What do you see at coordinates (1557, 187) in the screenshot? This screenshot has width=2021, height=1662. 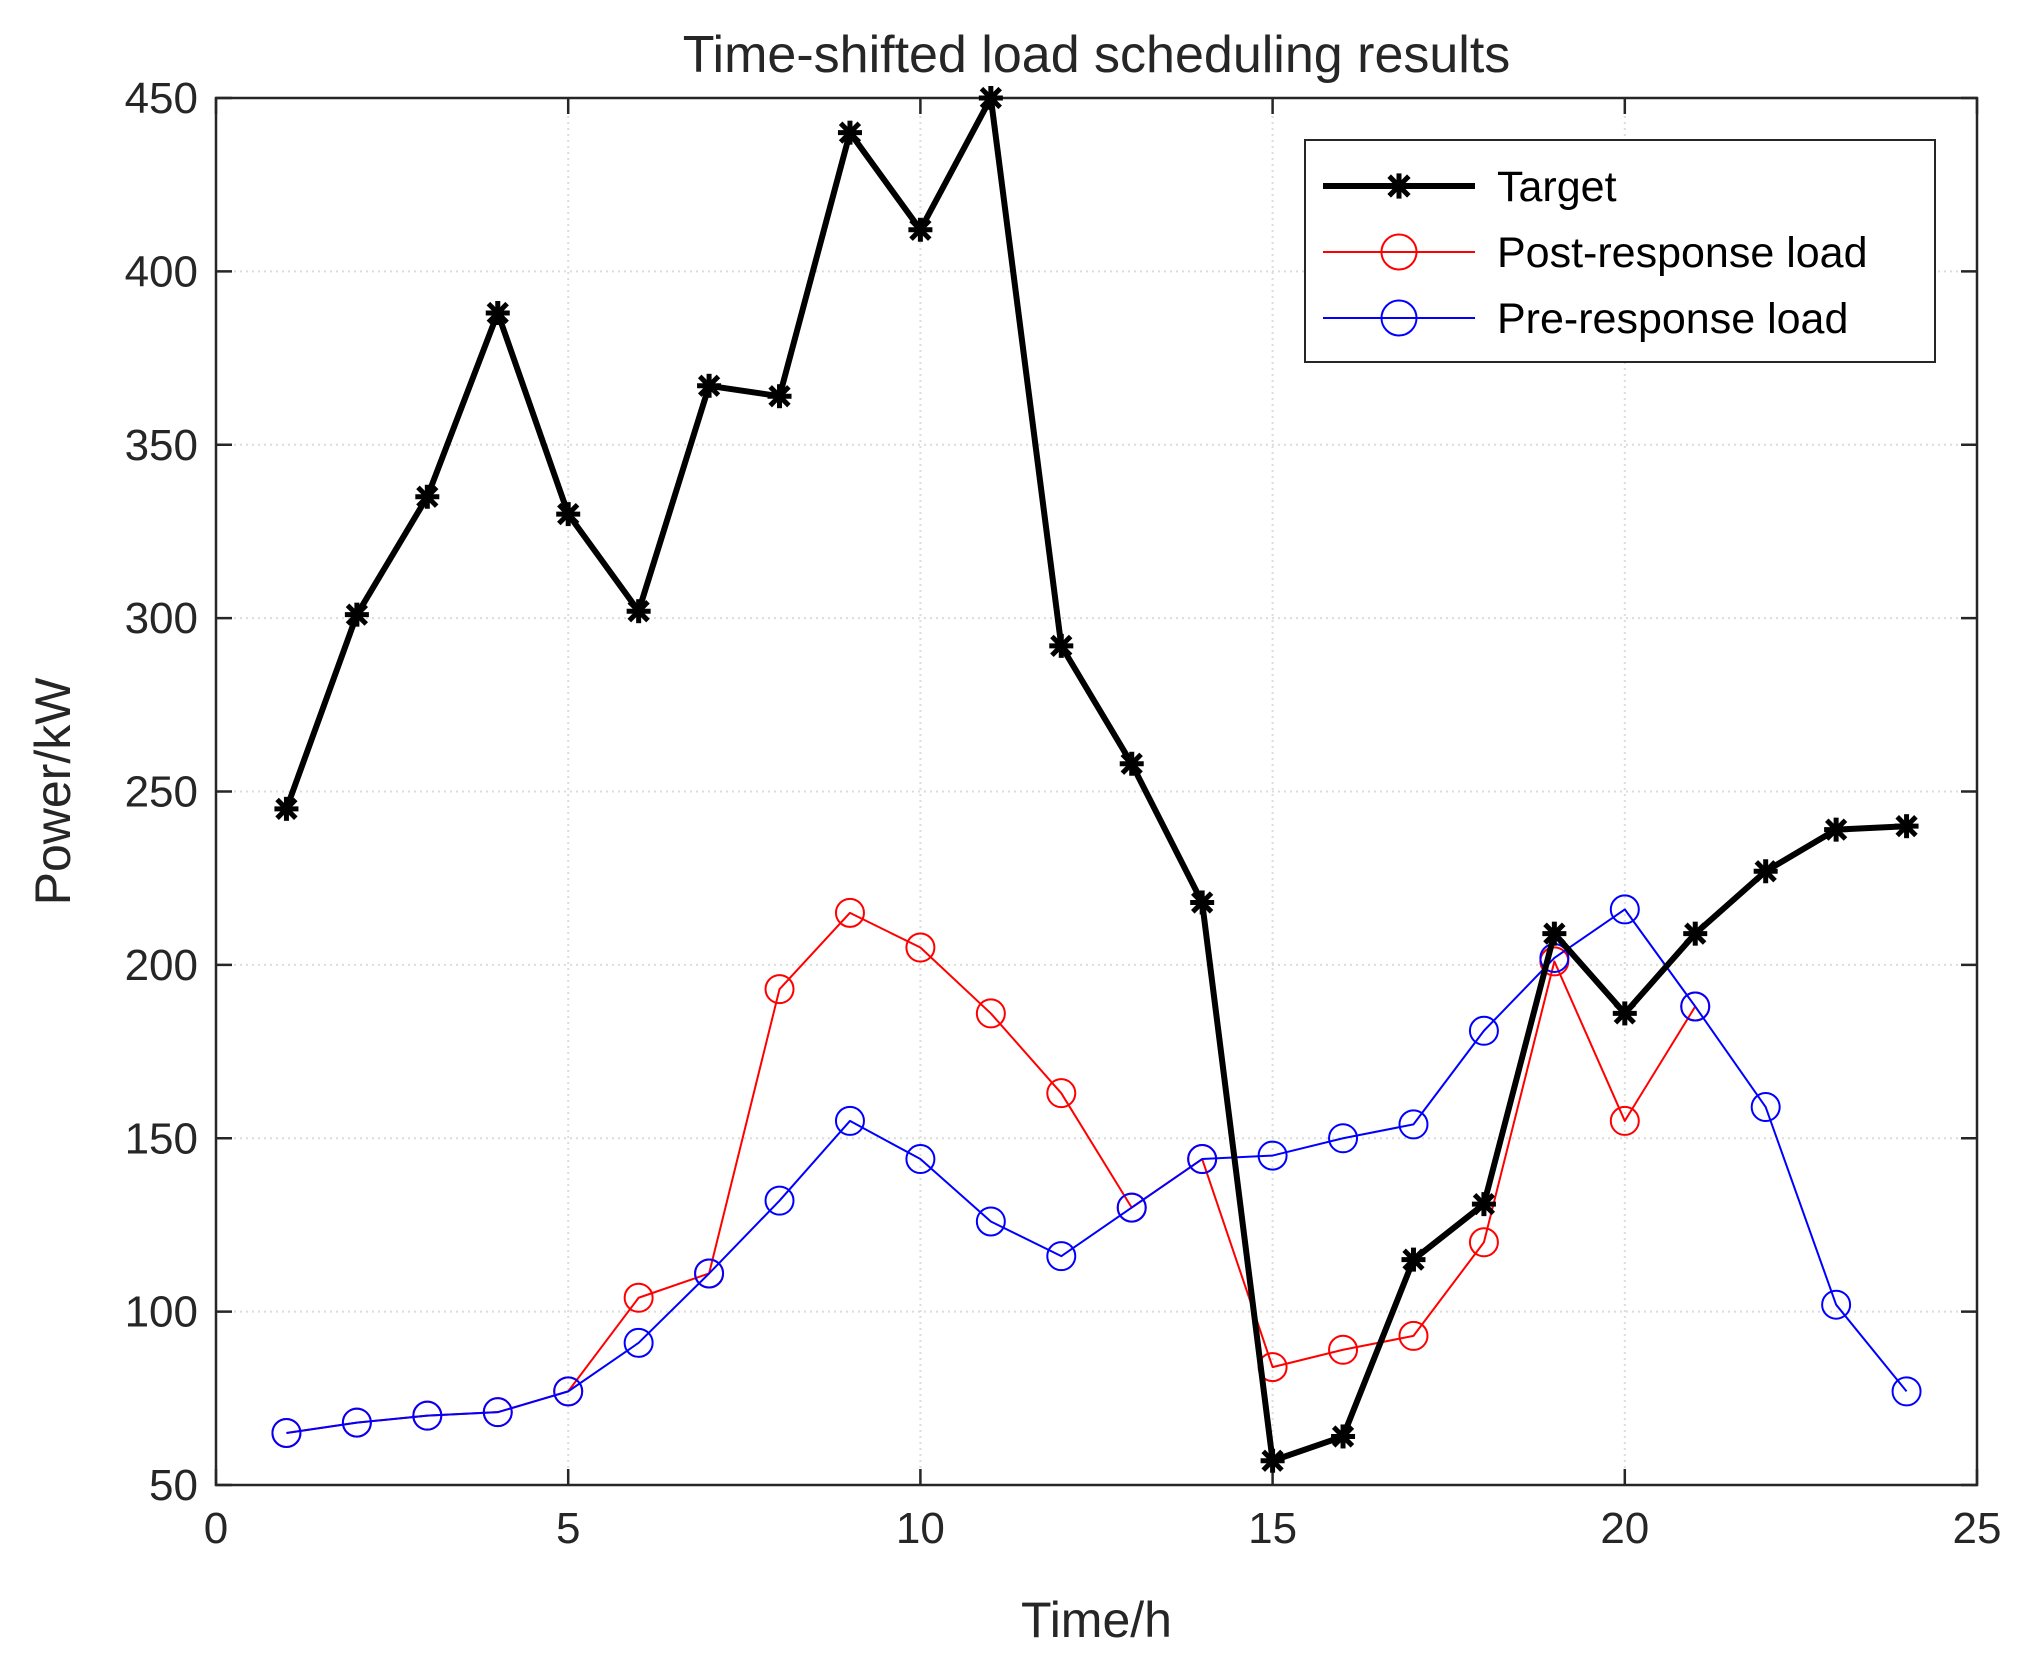 I see `legend-label-target: Target` at bounding box center [1557, 187].